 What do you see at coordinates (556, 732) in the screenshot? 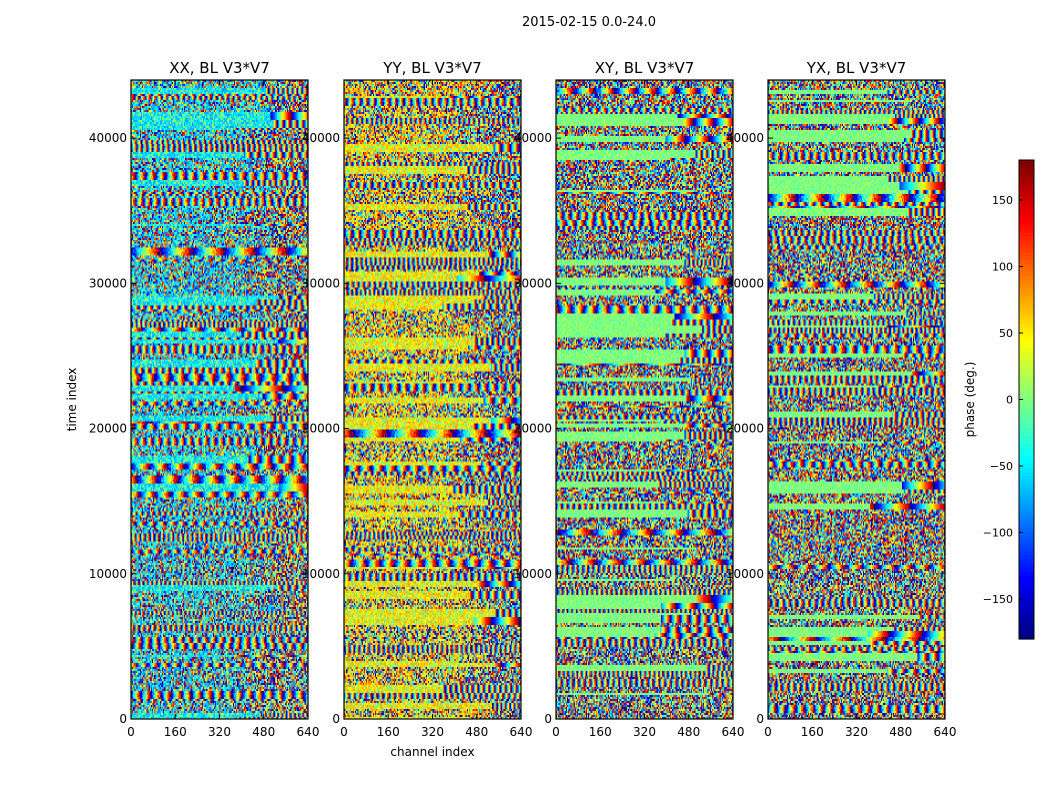
I see `x-tick-label: 0` at bounding box center [556, 732].